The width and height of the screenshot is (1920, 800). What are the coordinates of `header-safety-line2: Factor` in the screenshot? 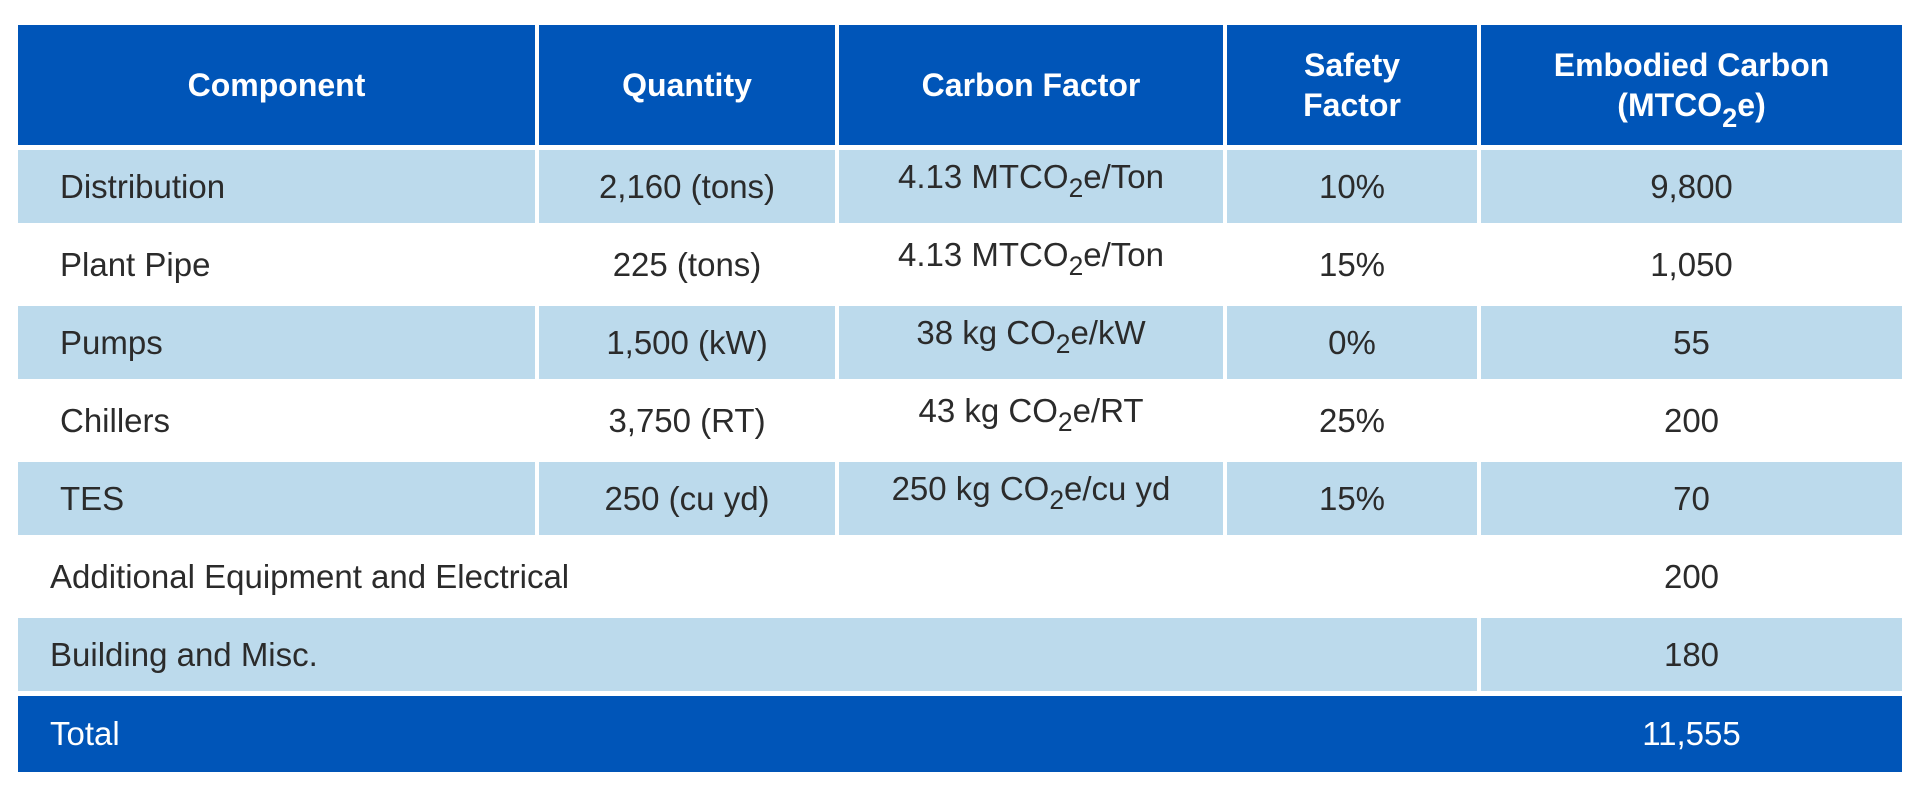 It's located at (1352, 105).